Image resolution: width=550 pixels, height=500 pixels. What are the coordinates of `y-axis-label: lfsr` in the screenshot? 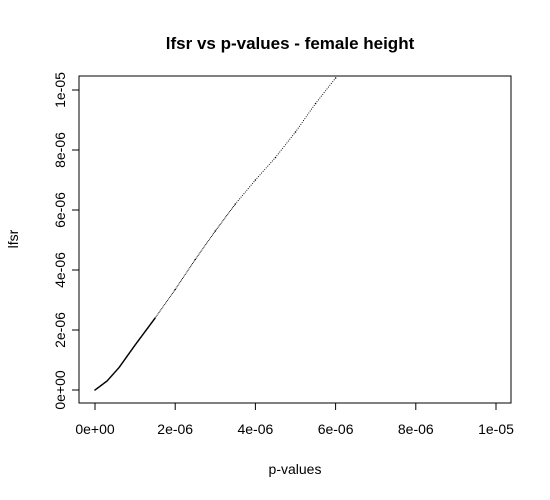 It's located at (13, 238).